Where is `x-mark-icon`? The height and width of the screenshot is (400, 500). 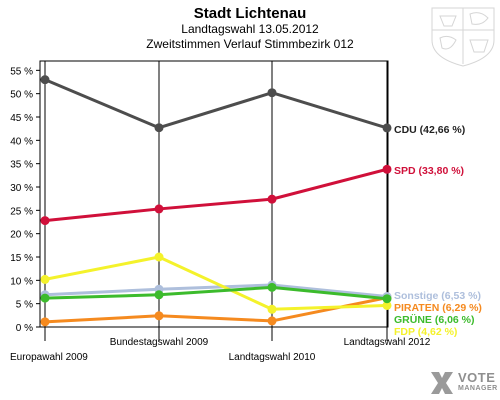 x-mark-icon is located at coordinates (442, 383).